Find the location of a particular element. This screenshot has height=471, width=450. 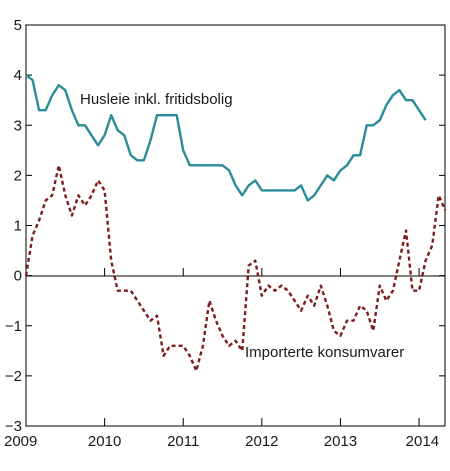

y-tick-label: −1 is located at coordinates (13, 326).